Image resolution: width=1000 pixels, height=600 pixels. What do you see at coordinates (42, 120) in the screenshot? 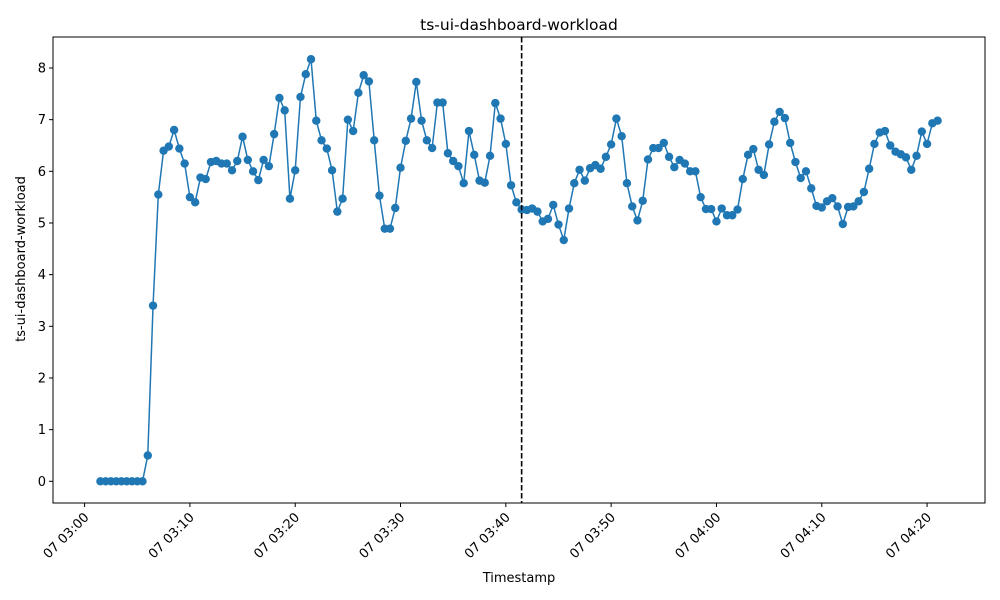
I see `y-tick-label: 7` at bounding box center [42, 120].